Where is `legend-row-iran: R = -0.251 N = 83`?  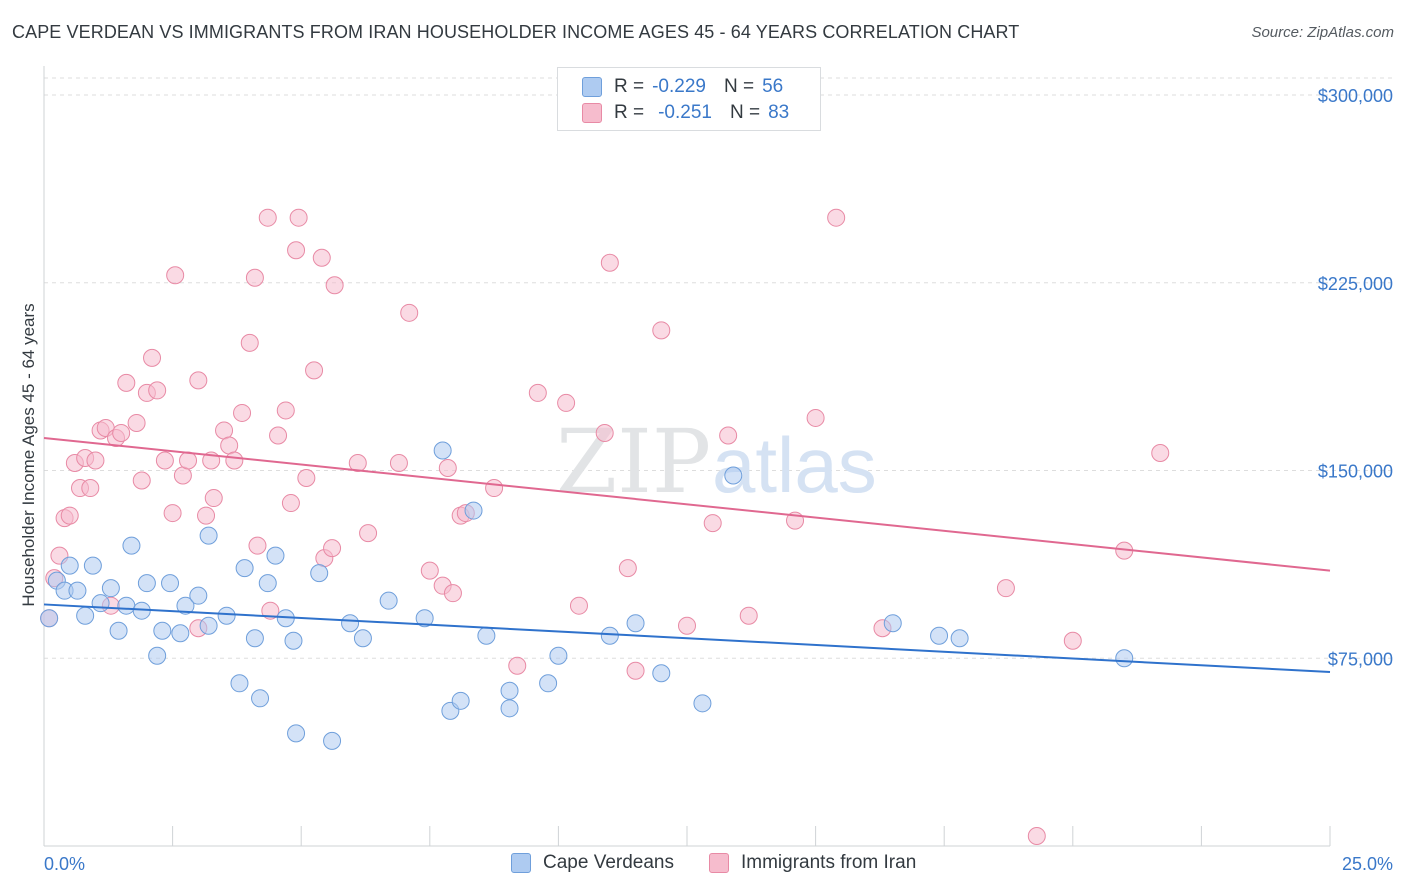 legend-row-iran: R = -0.251 N = 83 is located at coordinates (685, 113).